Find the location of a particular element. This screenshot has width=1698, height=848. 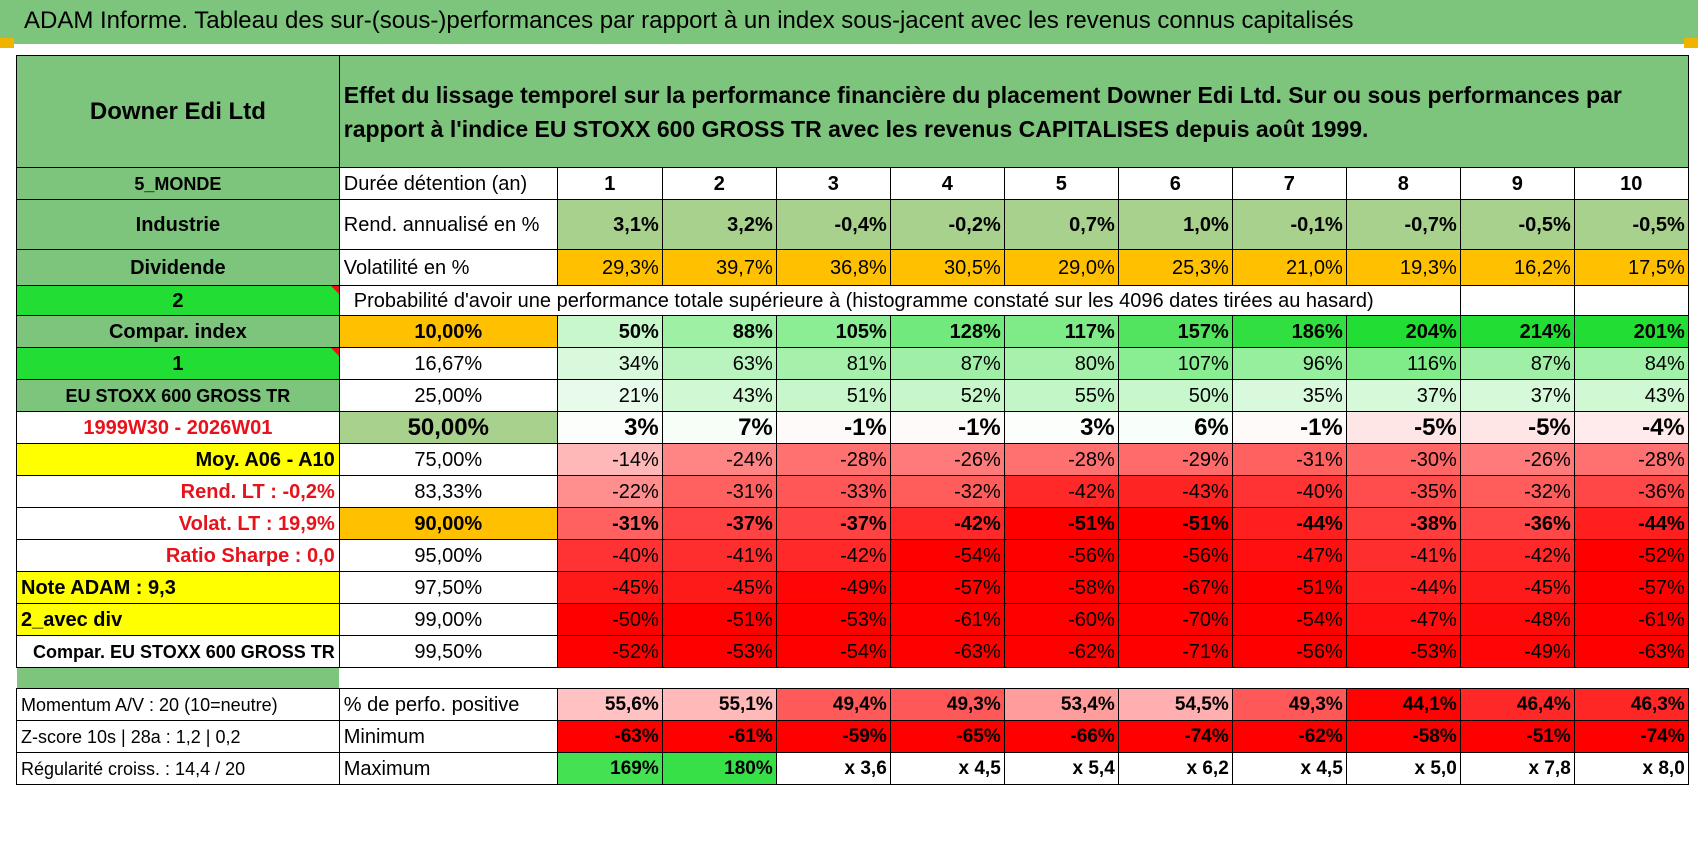

vol-value: 29,3% is located at coordinates (609, 267).